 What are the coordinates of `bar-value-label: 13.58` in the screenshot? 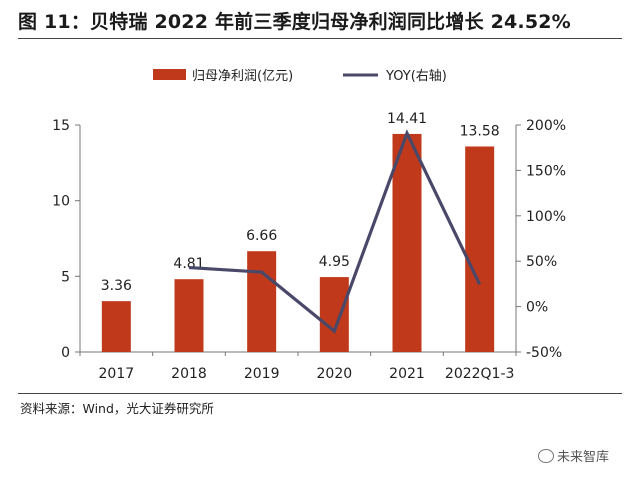 It's located at (480, 131).